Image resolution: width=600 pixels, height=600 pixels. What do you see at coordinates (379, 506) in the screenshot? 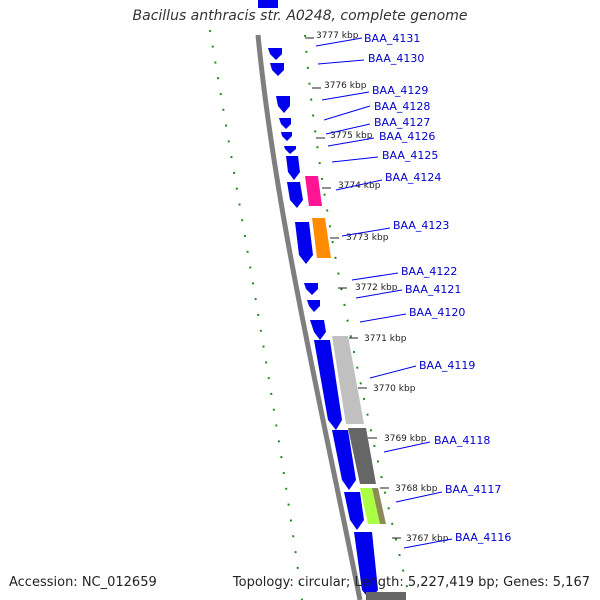
I see `feature-olive` at bounding box center [379, 506].